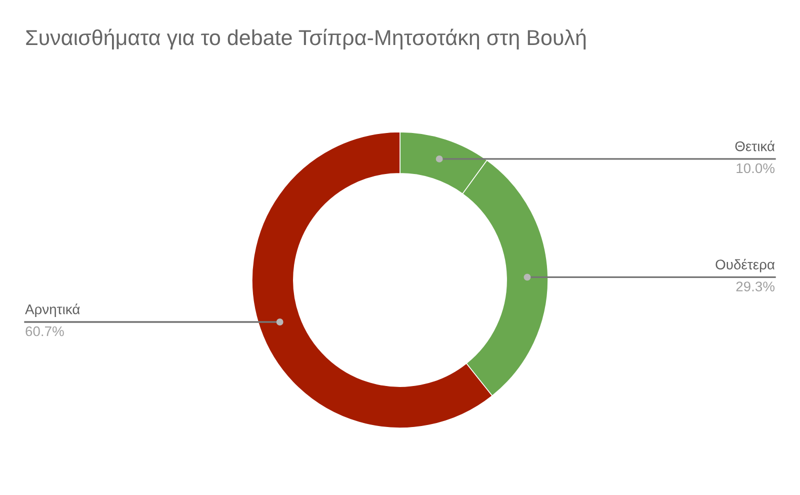  I want to click on data-label: 29.3%, so click(755, 287).